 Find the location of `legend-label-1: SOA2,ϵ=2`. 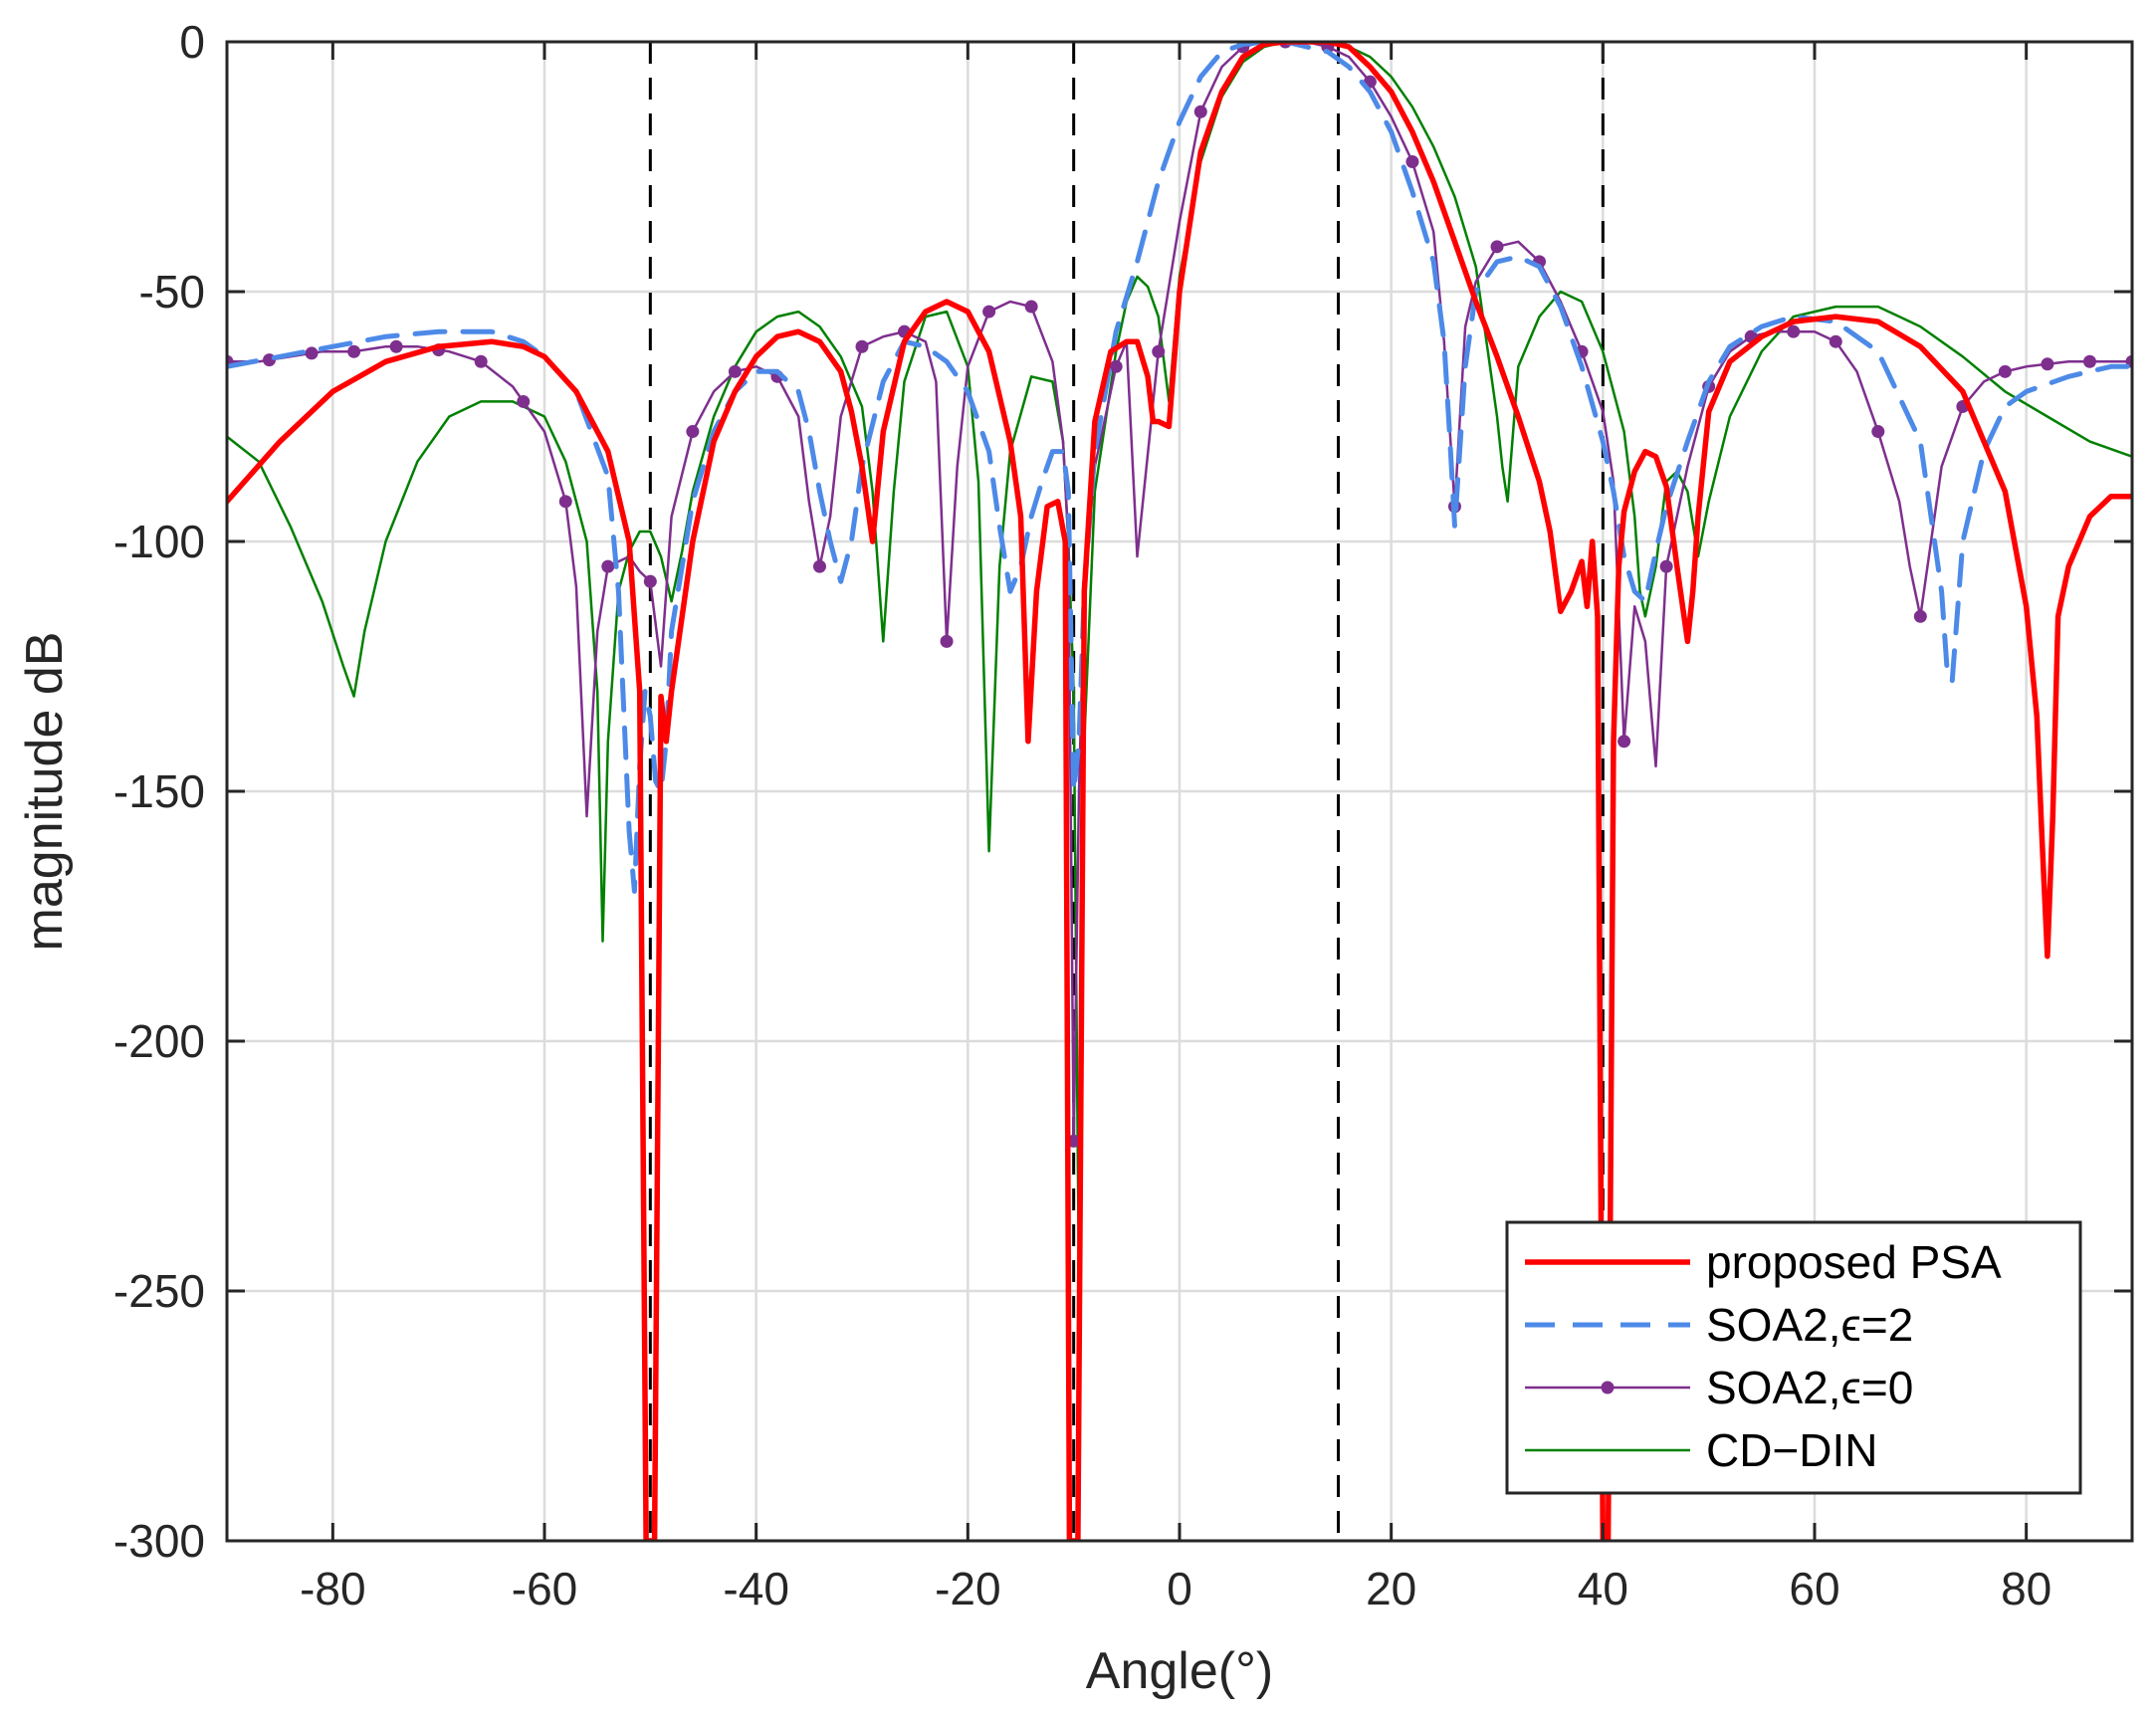

legend-label-1: SOA2,ϵ=2 is located at coordinates (1809, 1325).